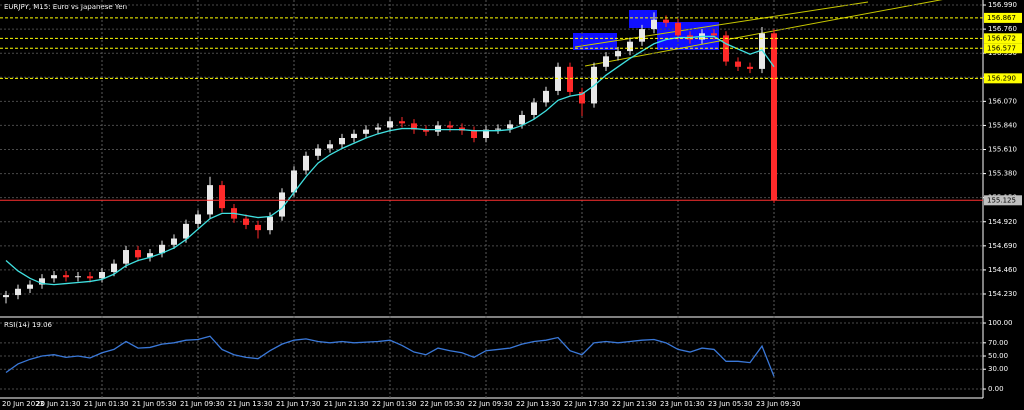  I want to click on x-tick-label: 21 Jun 21:30, so click(346, 404).